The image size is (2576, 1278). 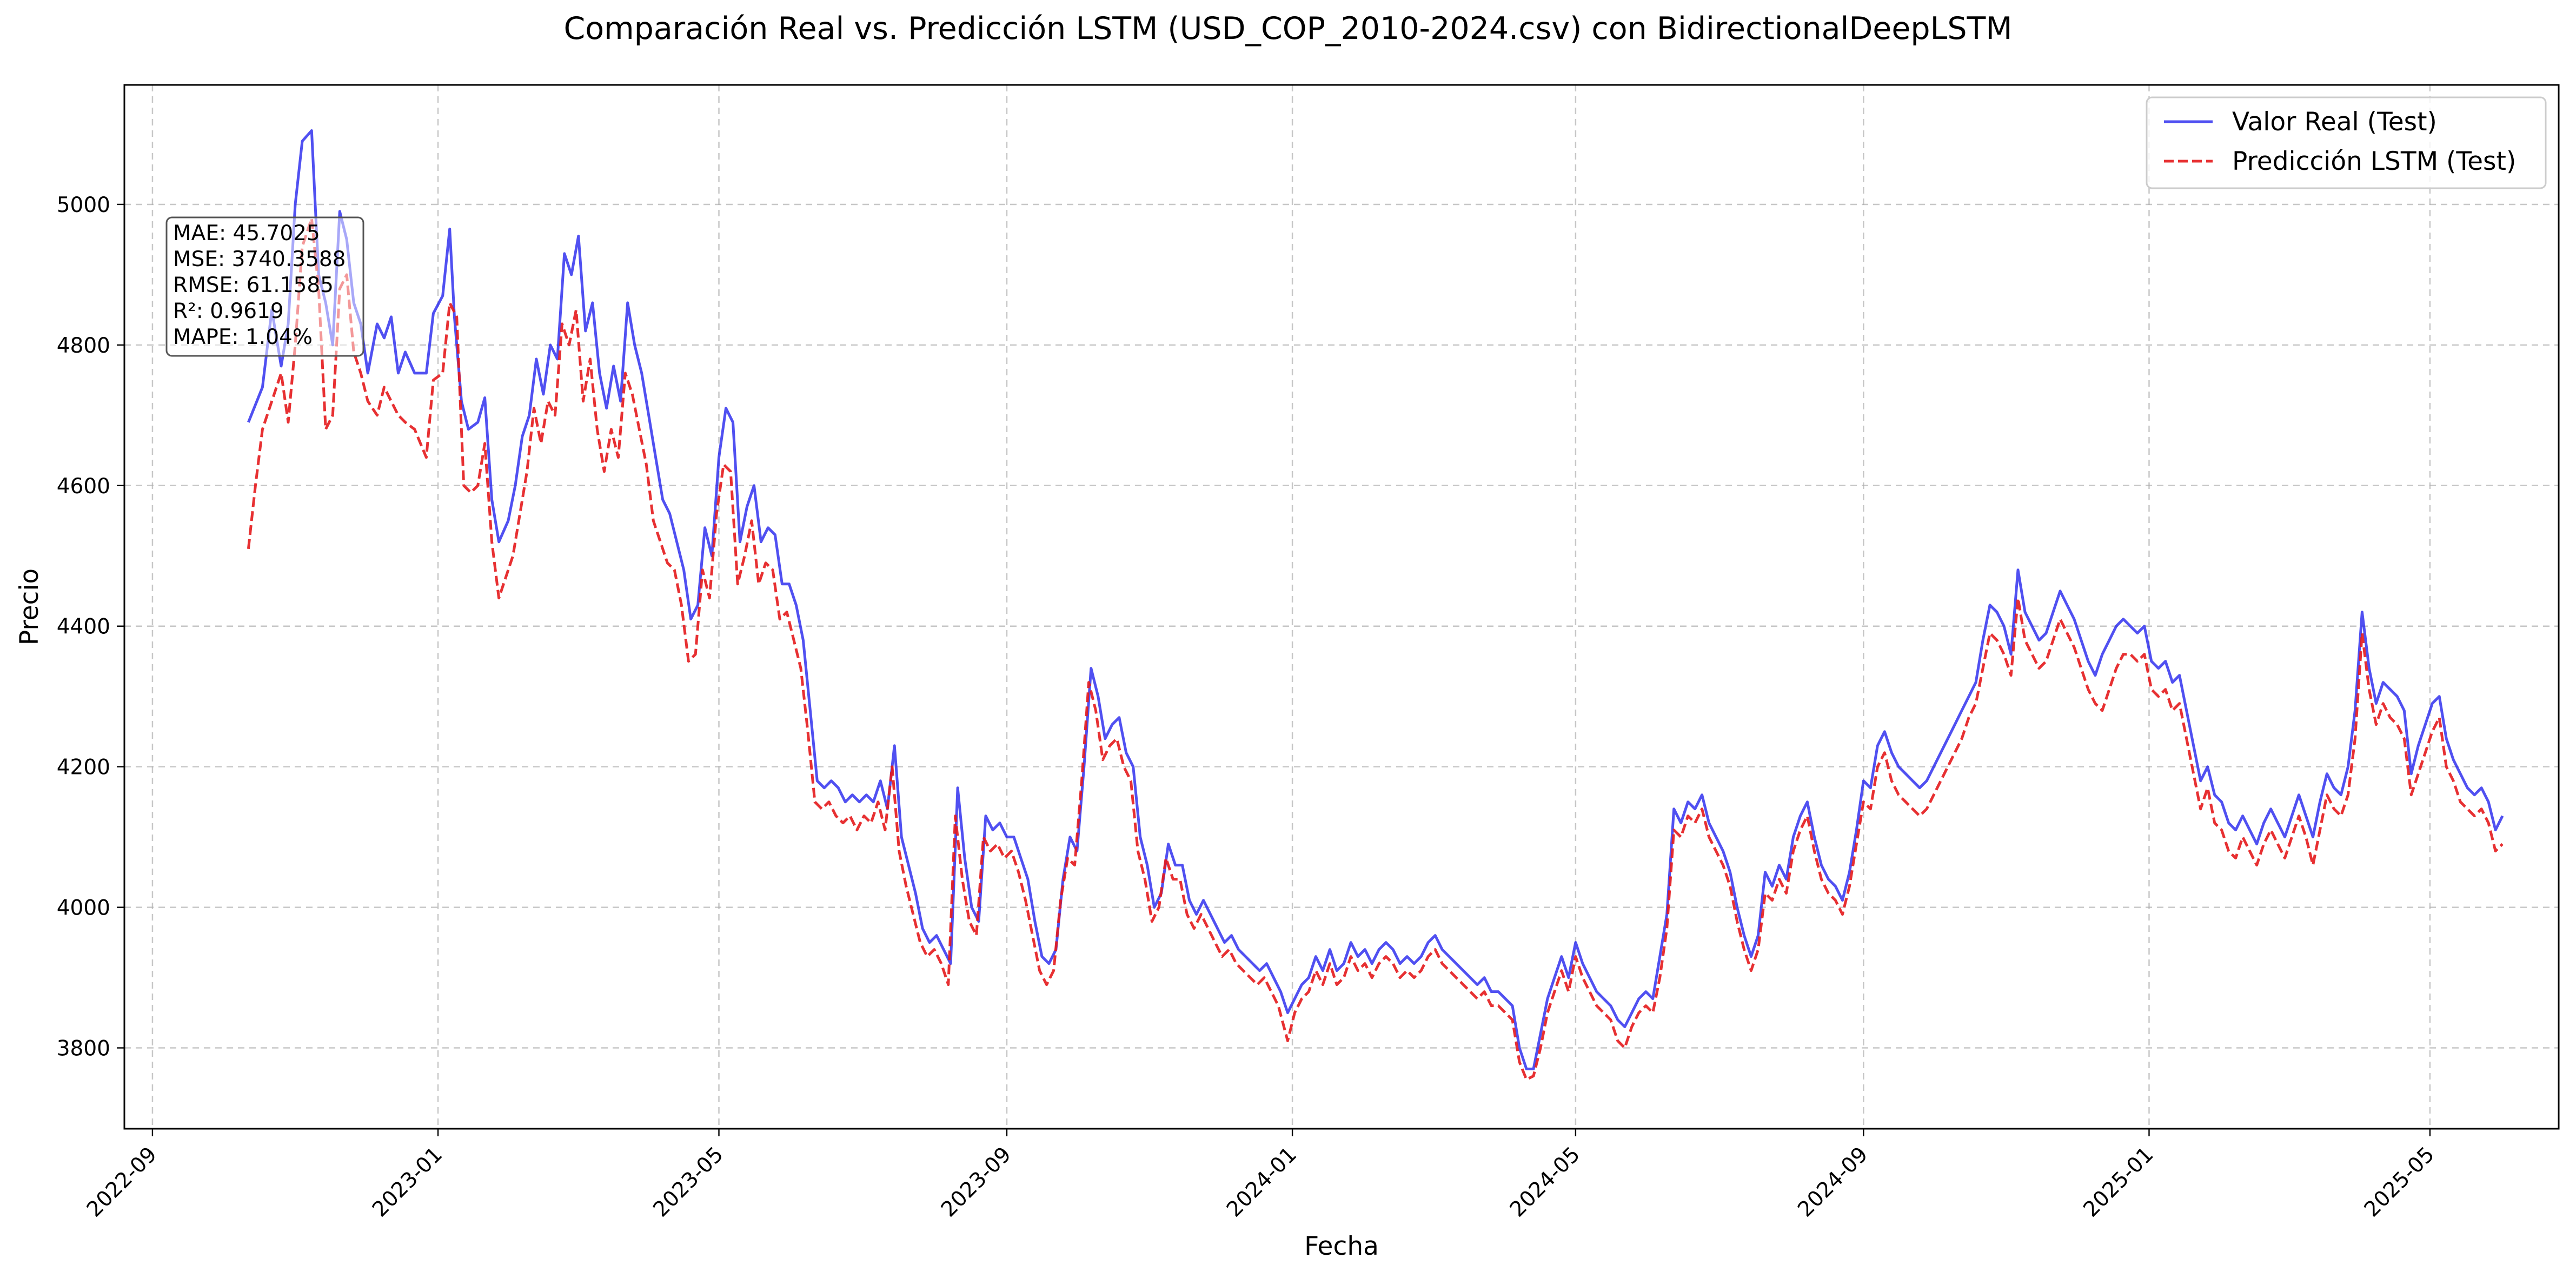 I want to click on legend-frame, so click(x=2347, y=142).